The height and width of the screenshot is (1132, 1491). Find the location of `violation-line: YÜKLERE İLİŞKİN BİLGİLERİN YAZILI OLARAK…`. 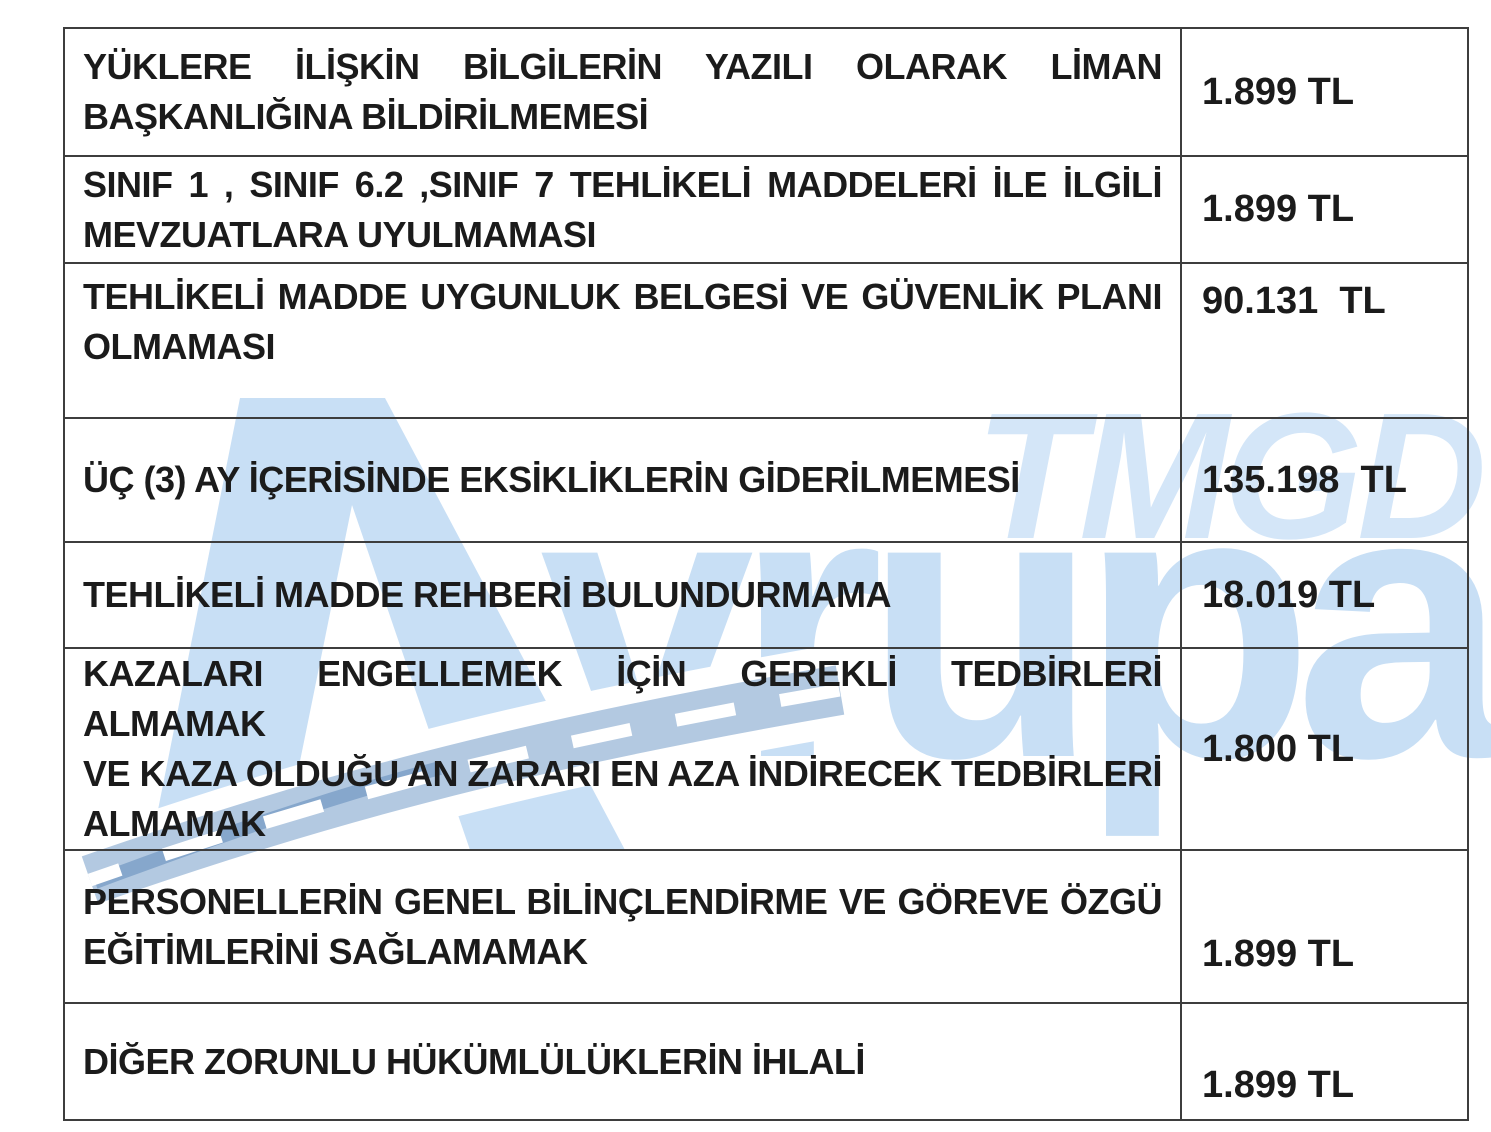

violation-line: YÜKLERE İLİŞKİN BİLGİLERİN YAZILI OLARAK… is located at coordinates (623, 66).